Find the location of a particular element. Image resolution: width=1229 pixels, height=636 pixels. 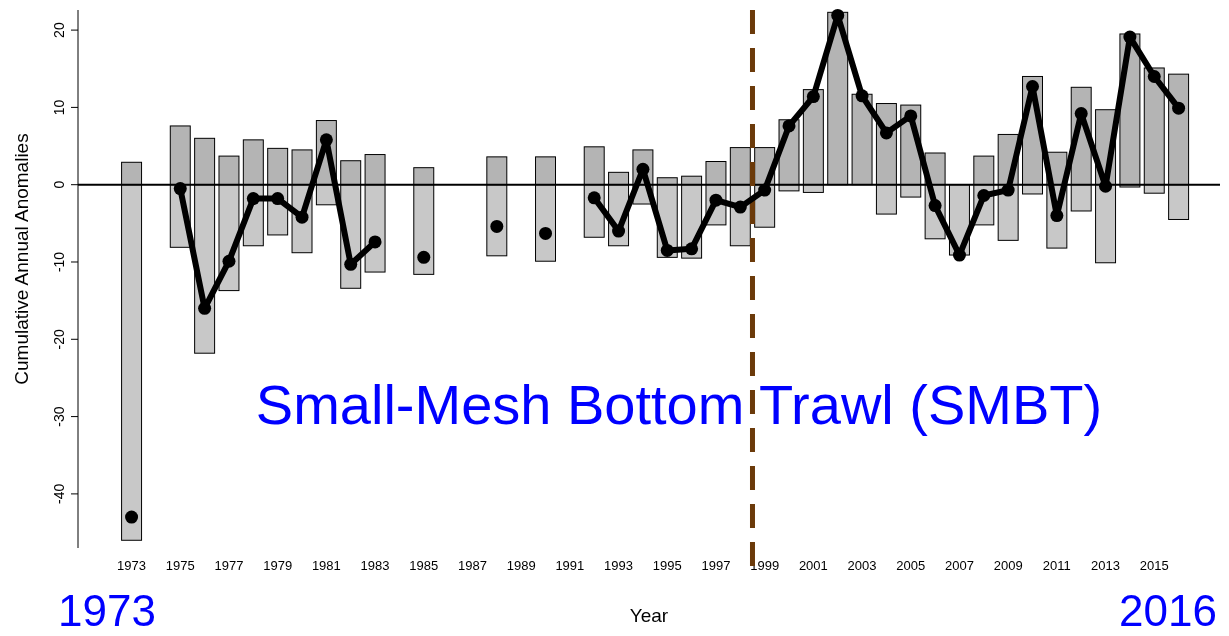

x-tick-label: 2003 is located at coordinates (862, 565).